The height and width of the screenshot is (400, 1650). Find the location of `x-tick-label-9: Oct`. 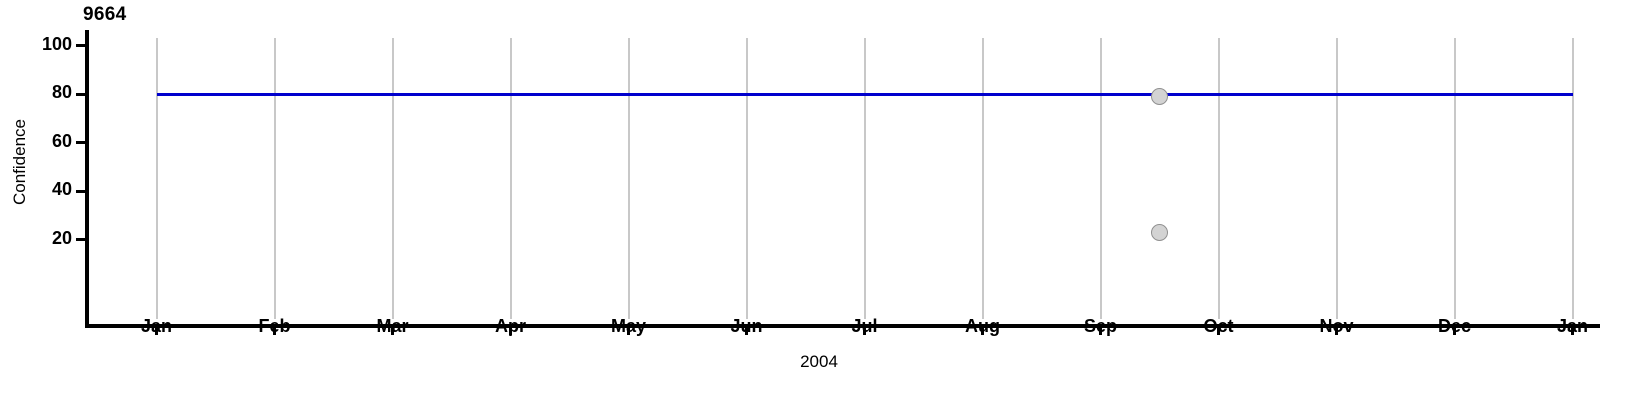

x-tick-label-9: Oct is located at coordinates (1218, 326).